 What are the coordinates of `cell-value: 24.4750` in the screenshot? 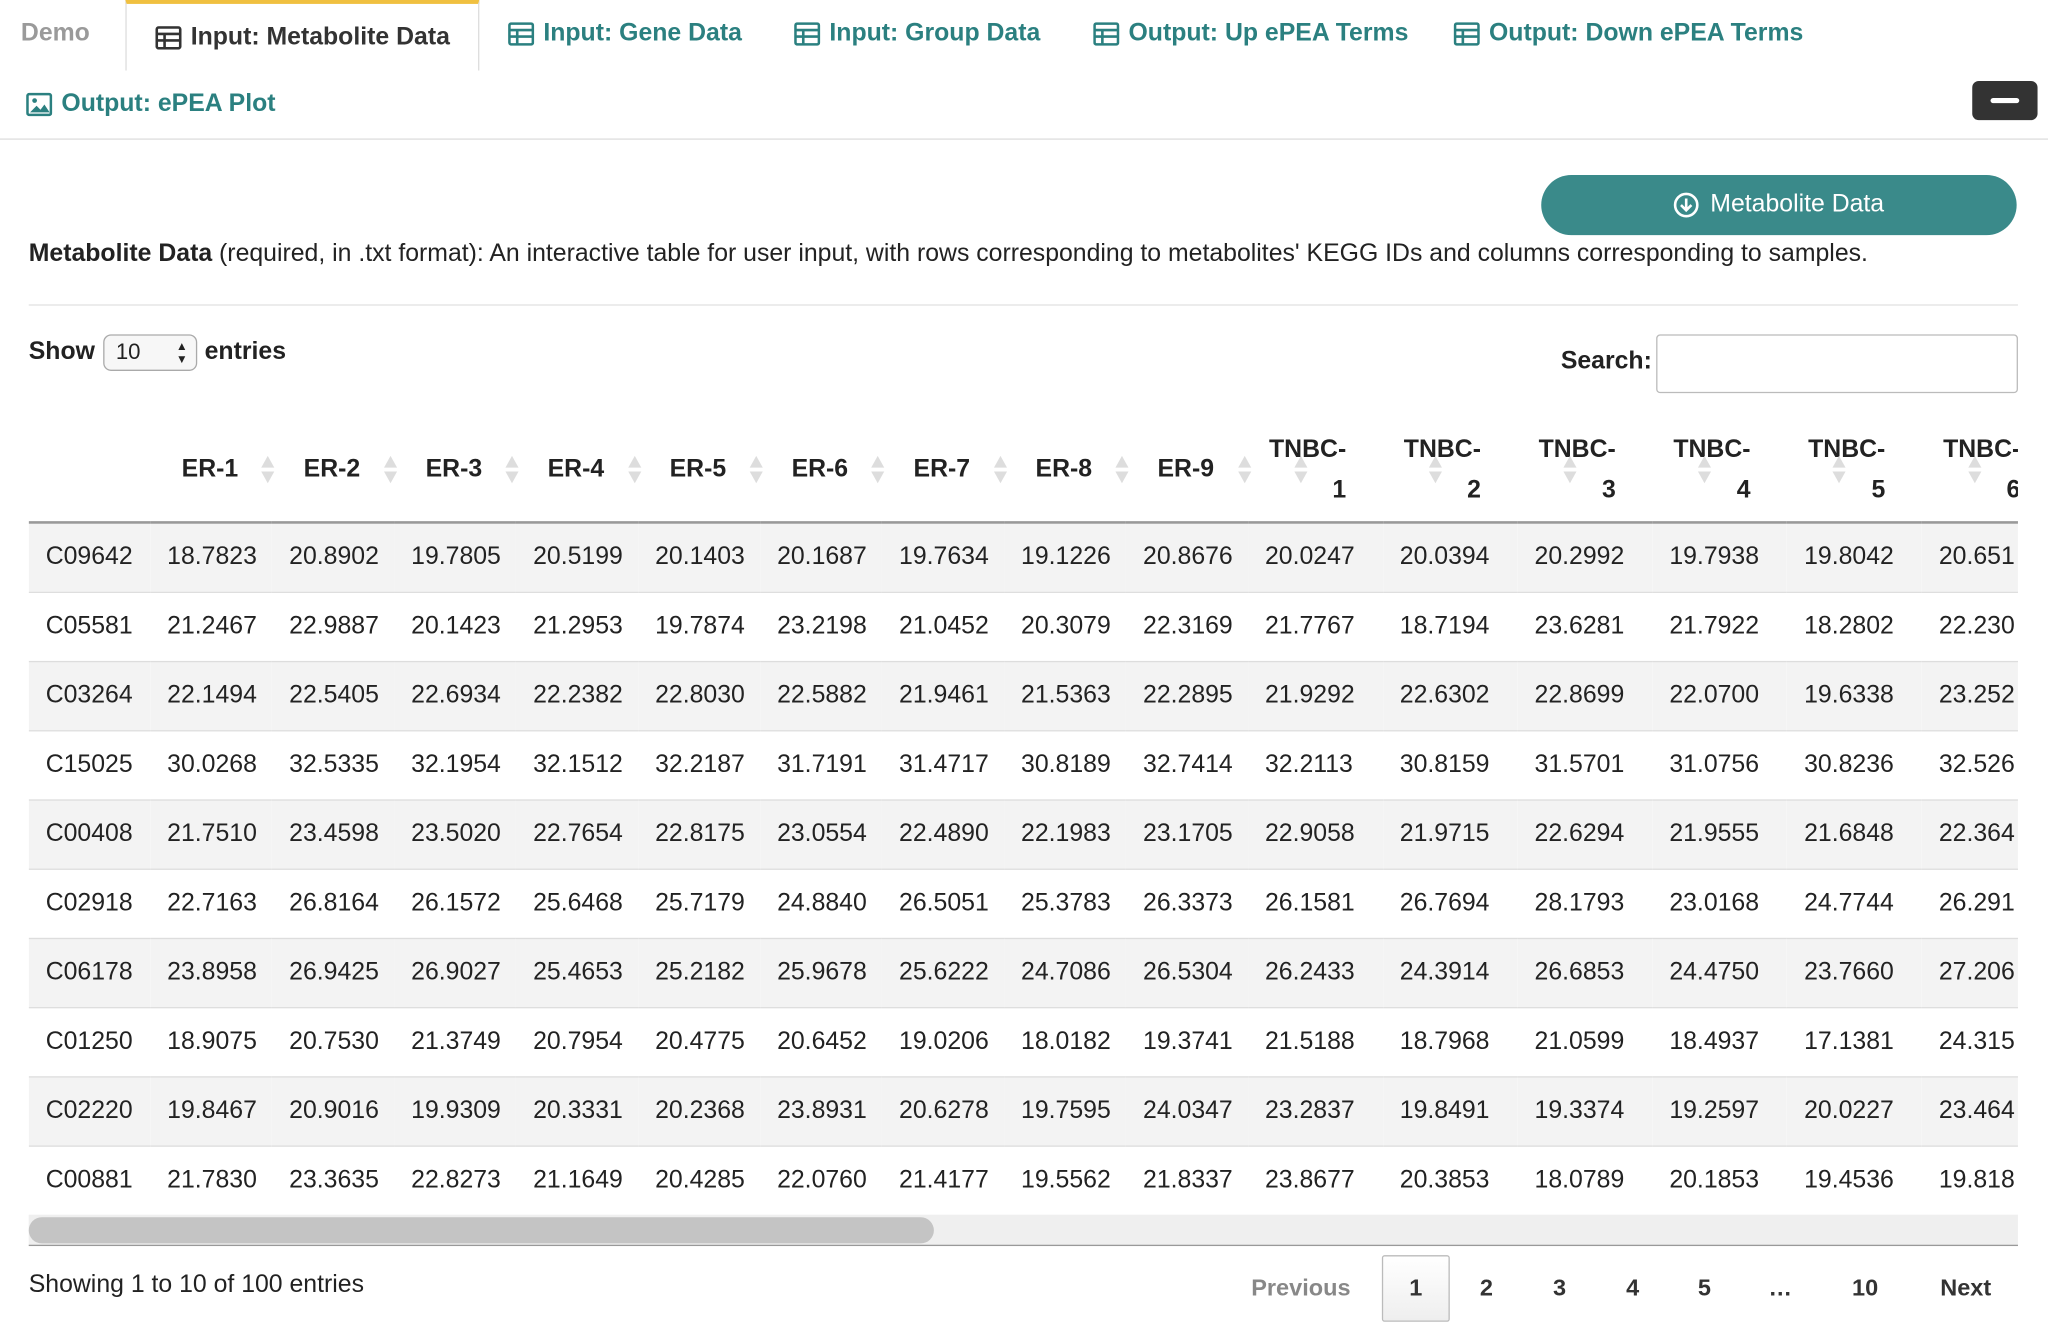 It's located at (1720, 972).